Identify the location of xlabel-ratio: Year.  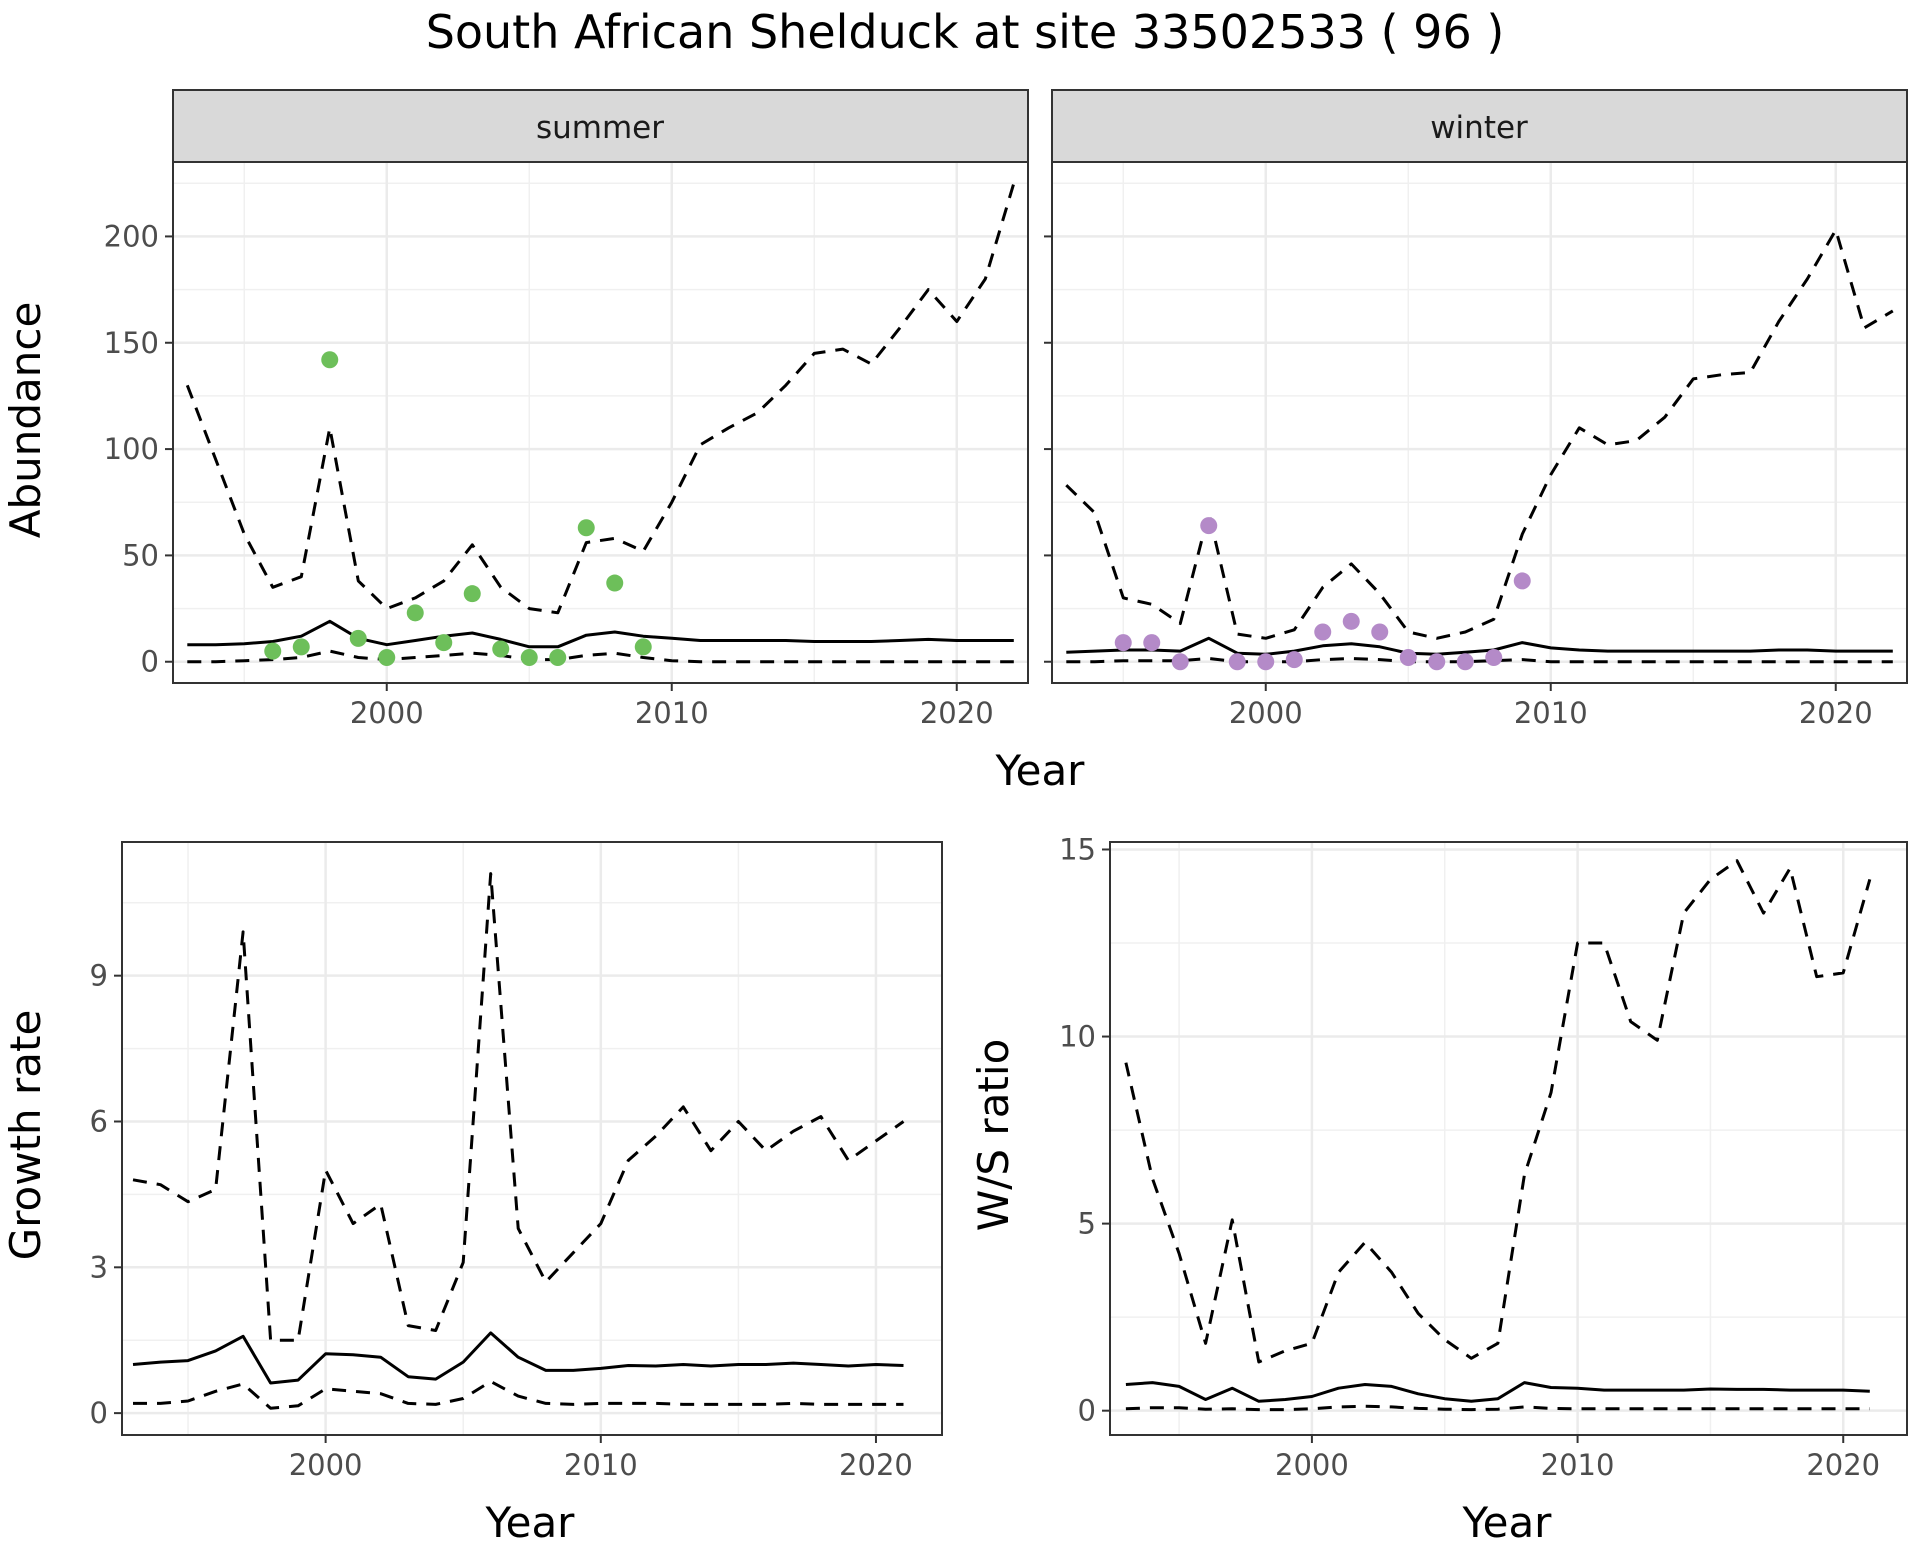
(1507, 1522).